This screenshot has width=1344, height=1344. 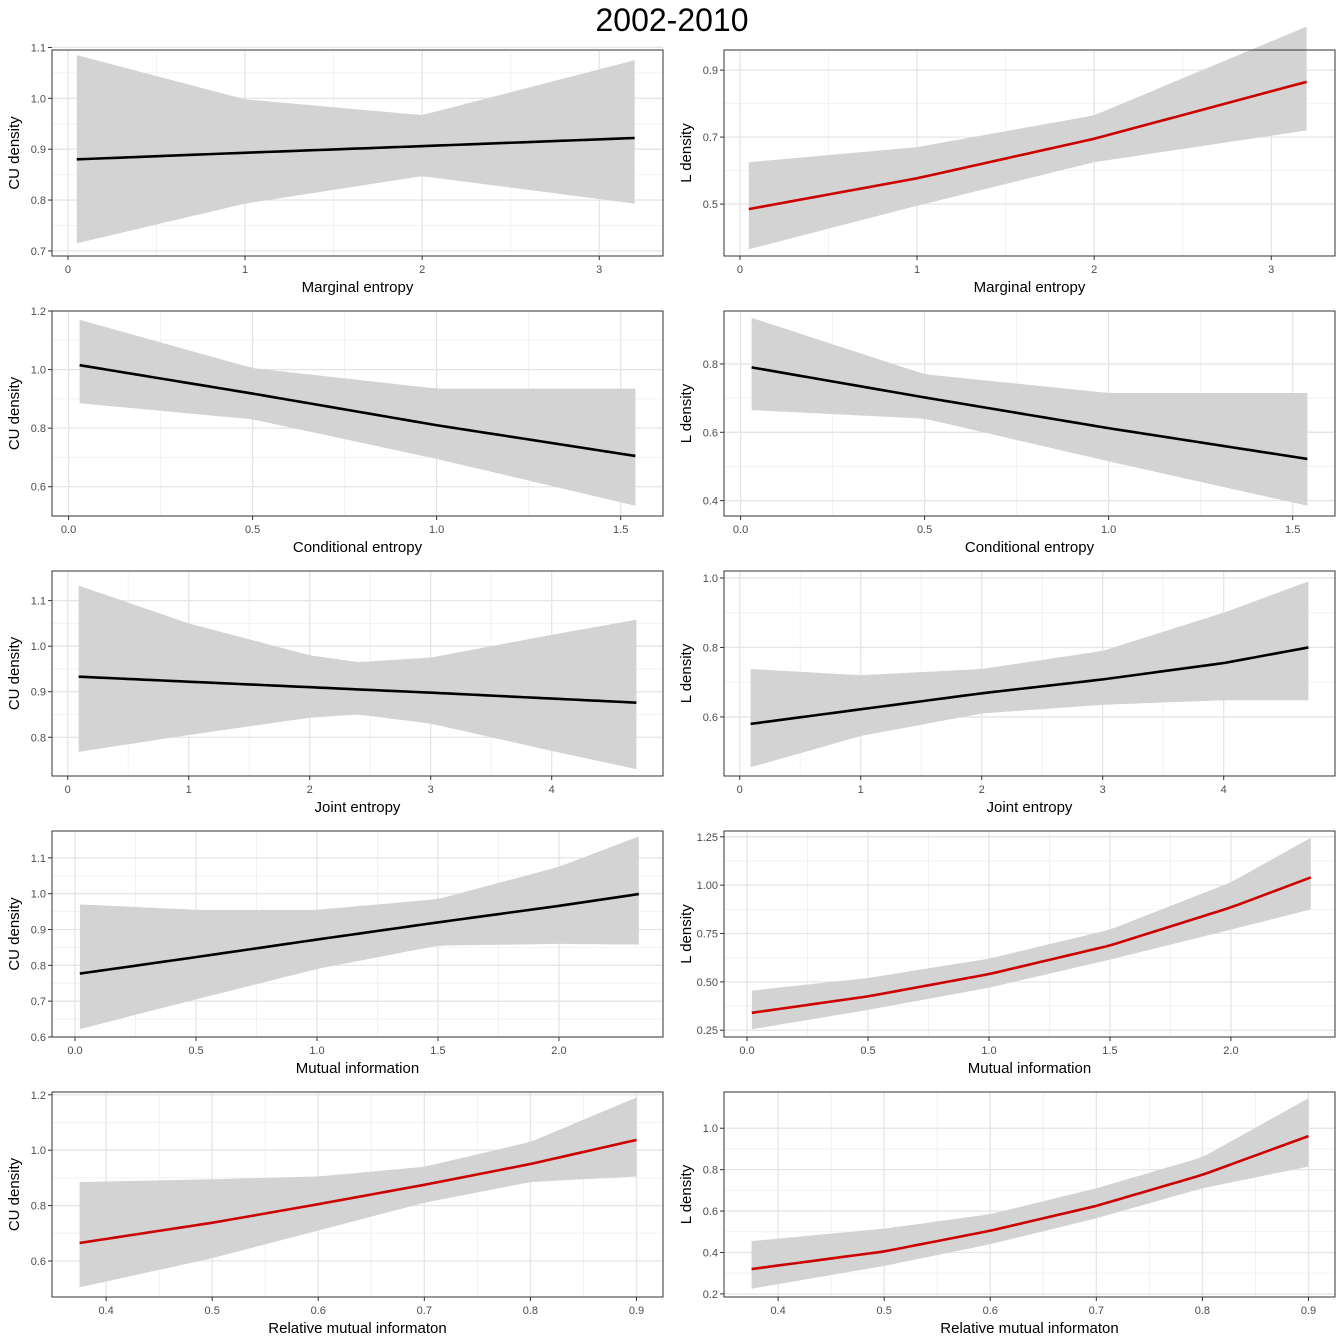 What do you see at coordinates (38, 693) in the screenshot?
I see `y-tick-label: 0.9` at bounding box center [38, 693].